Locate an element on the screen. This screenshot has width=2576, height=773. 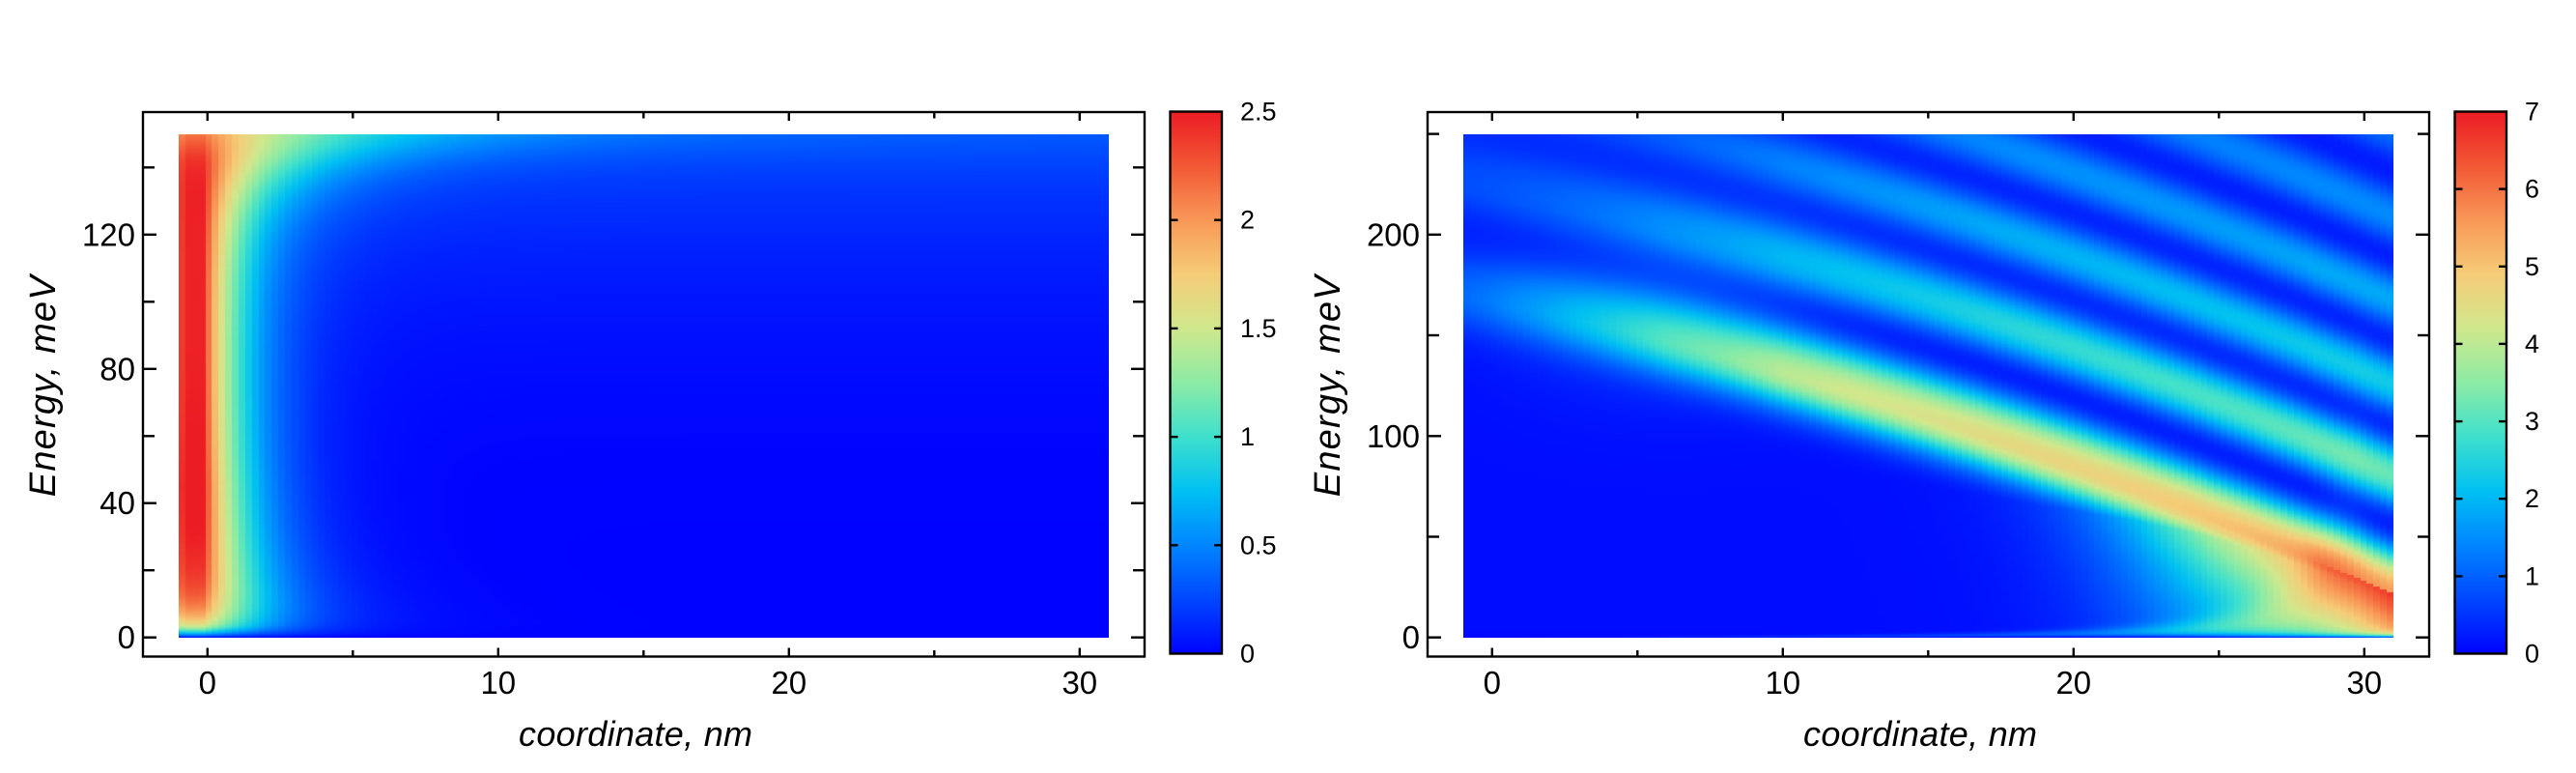
svg-text: 0.5 is located at coordinates (1258, 544).